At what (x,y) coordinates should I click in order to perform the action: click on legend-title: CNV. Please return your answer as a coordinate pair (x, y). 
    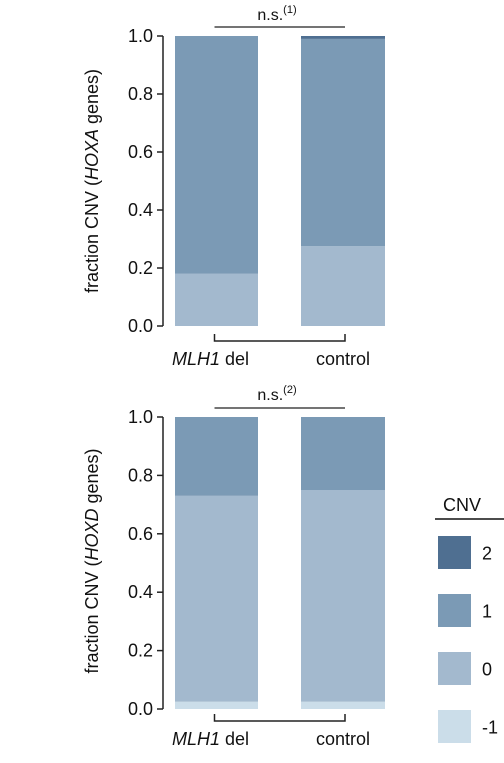
    Looking at the image, I should click on (462, 505).